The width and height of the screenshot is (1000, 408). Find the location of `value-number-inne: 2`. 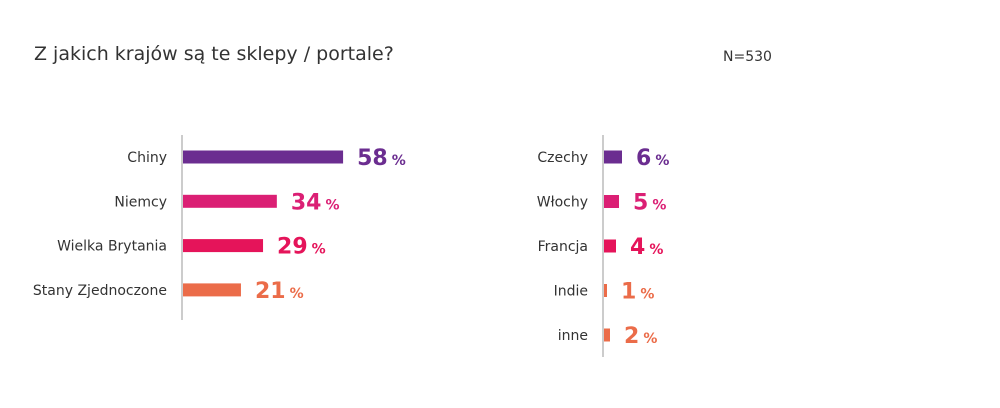

value-number-inne: 2 is located at coordinates (631, 336).